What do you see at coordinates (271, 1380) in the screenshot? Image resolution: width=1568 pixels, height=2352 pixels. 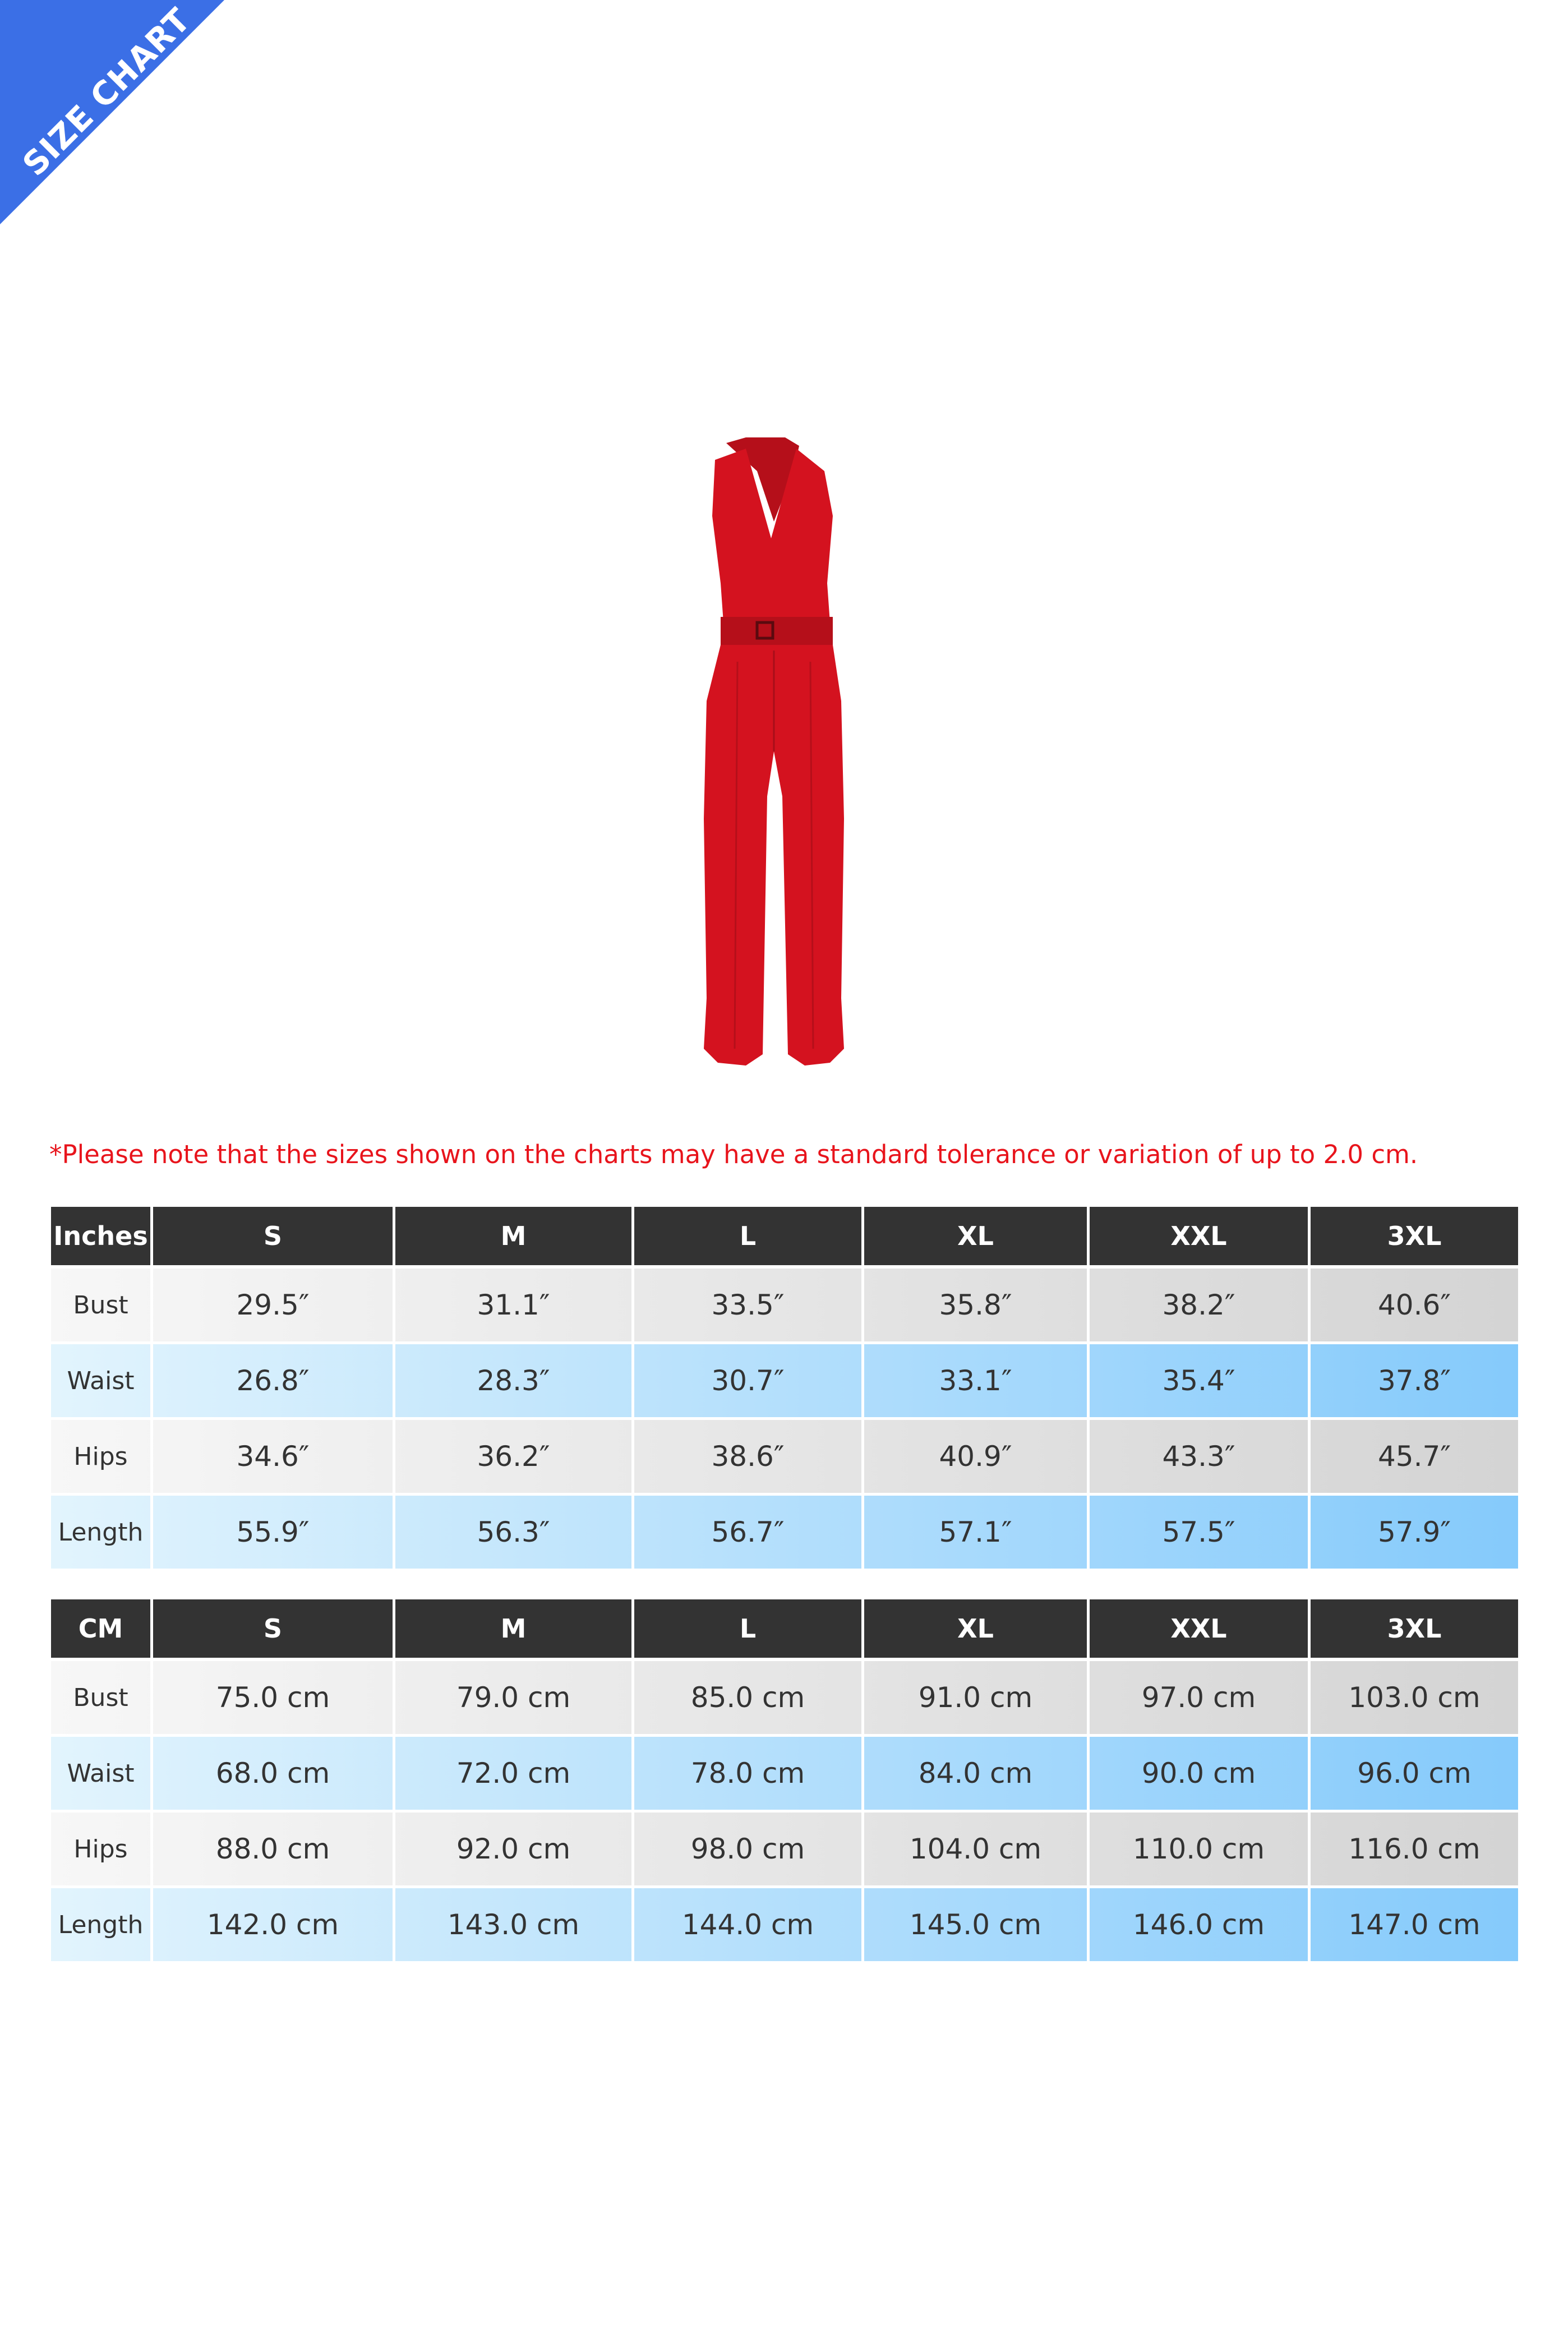 I see `table-cell: 26.8″` at bounding box center [271, 1380].